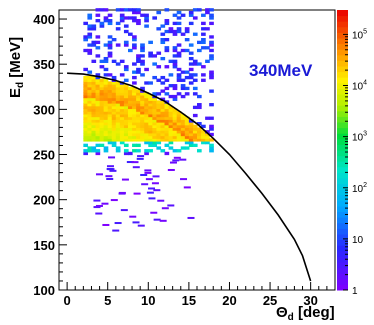  Describe the element at coordinates (365, 83) in the screenshot. I see `color-bar-label-exponent: 4` at that location.